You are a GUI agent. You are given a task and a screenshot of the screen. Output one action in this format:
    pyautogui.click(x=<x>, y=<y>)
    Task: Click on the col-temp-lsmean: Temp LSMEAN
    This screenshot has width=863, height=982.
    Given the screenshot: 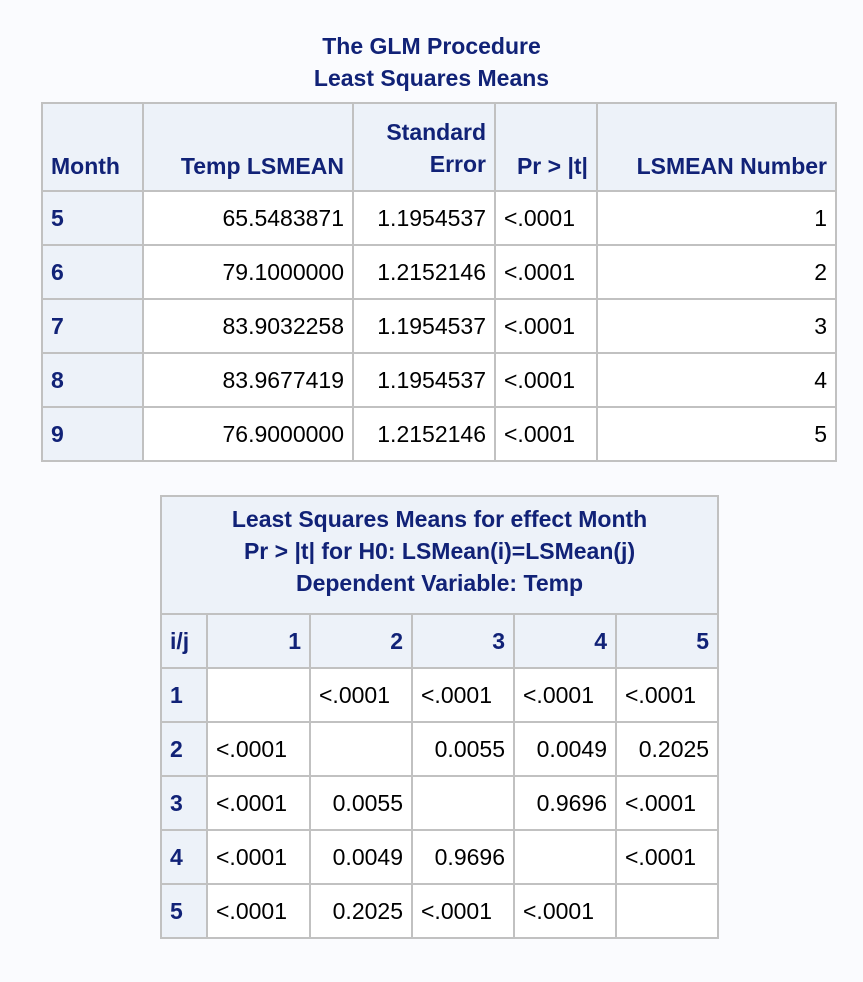 What is the action you would take?
    pyautogui.click(x=248, y=147)
    